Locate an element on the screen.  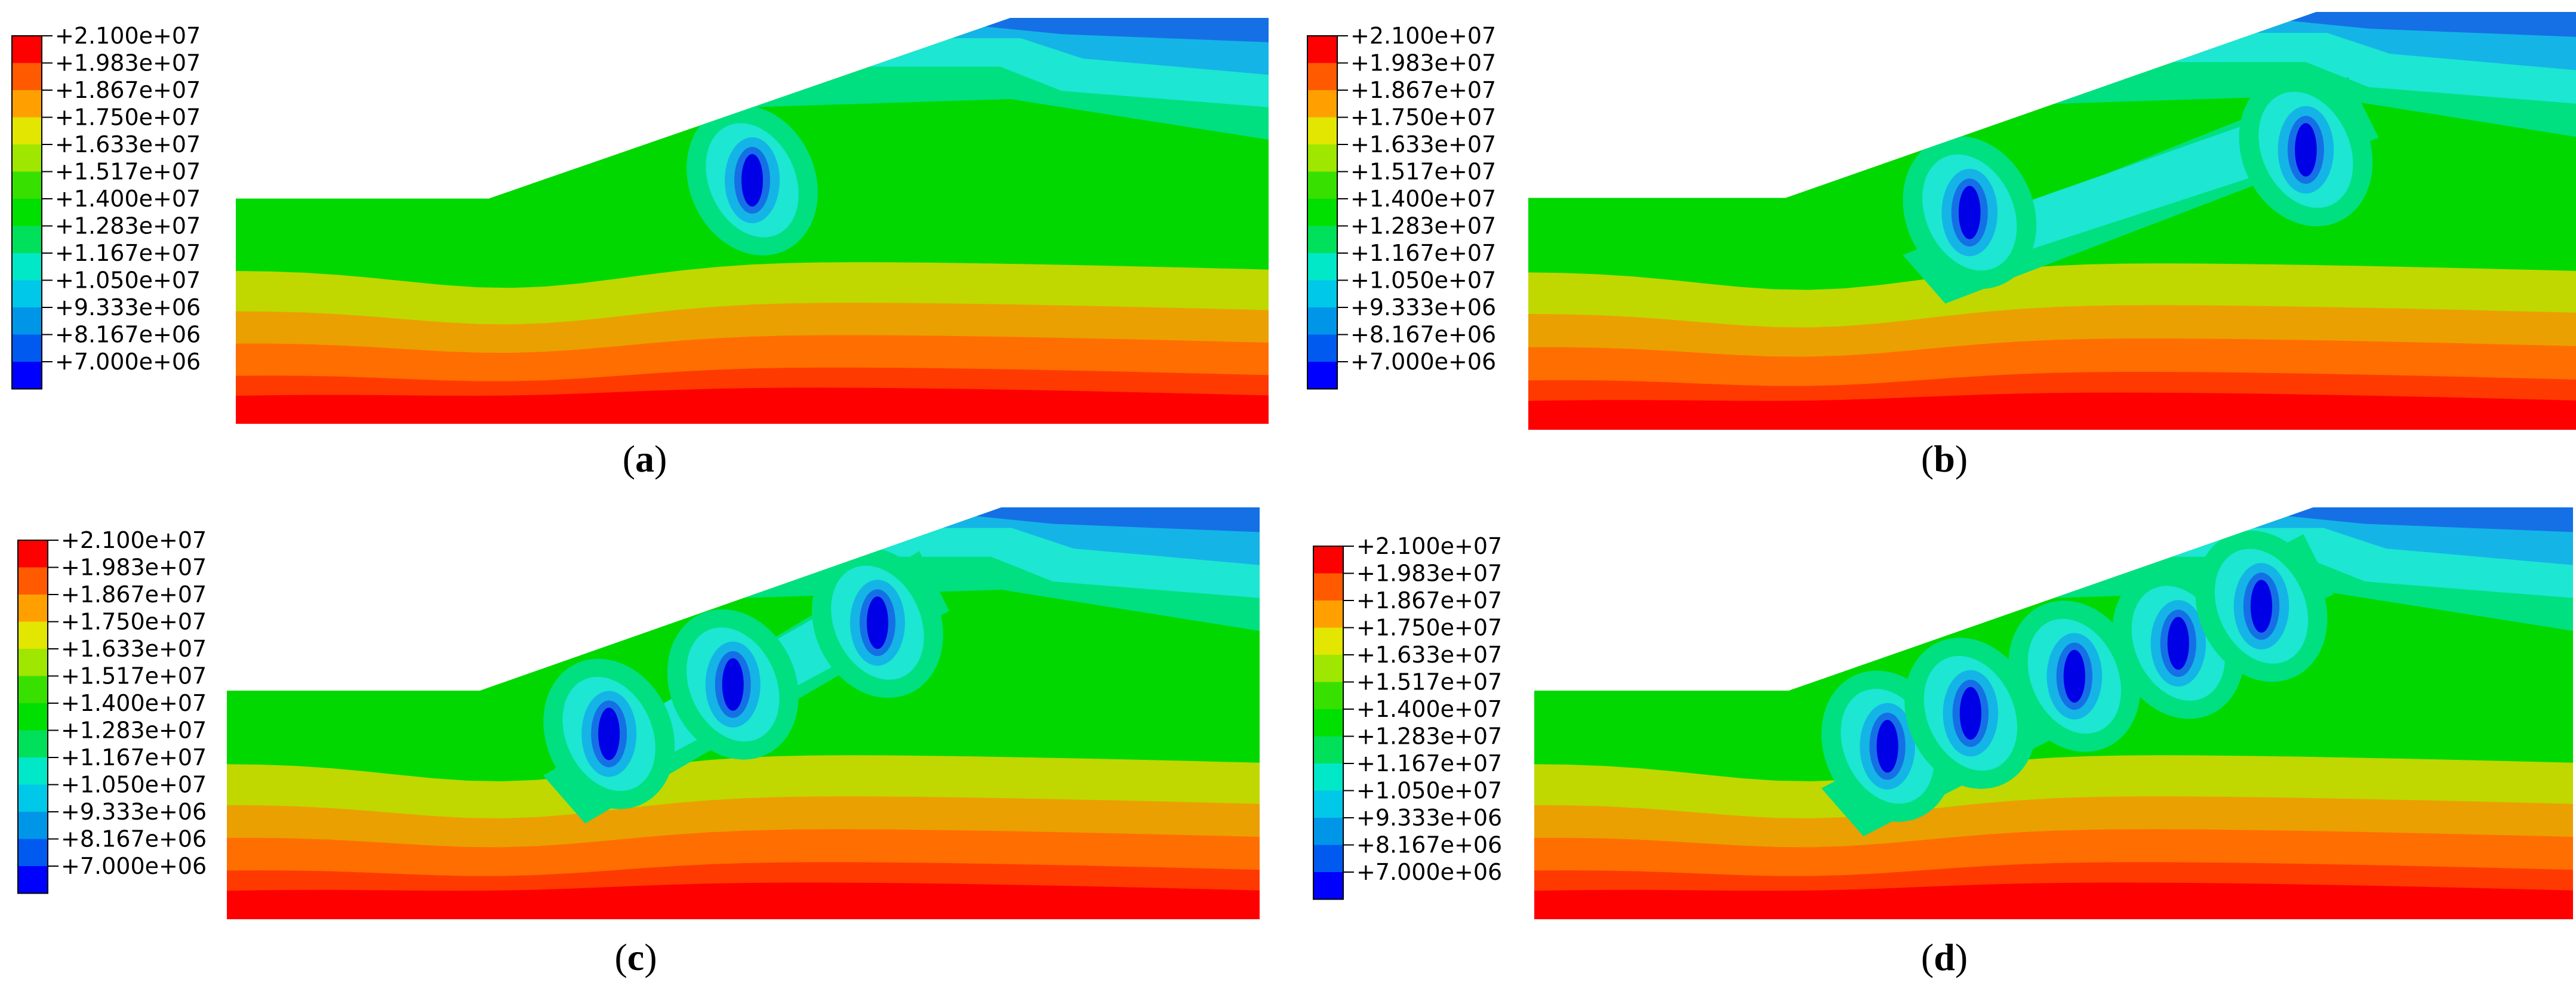
caption-letter: c is located at coordinates (635, 957).